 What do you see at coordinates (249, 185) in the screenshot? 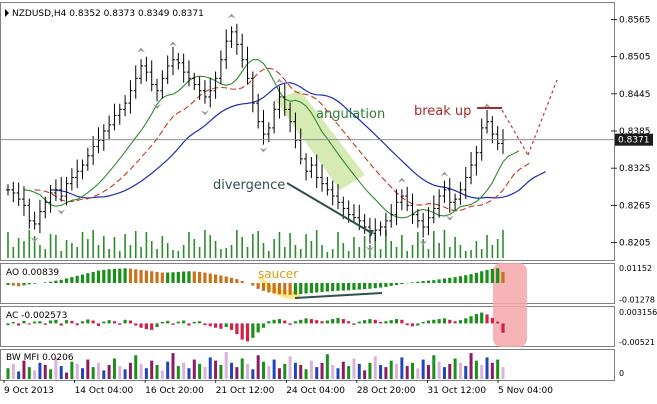
I see `divergence-text: divergence` at bounding box center [249, 185].